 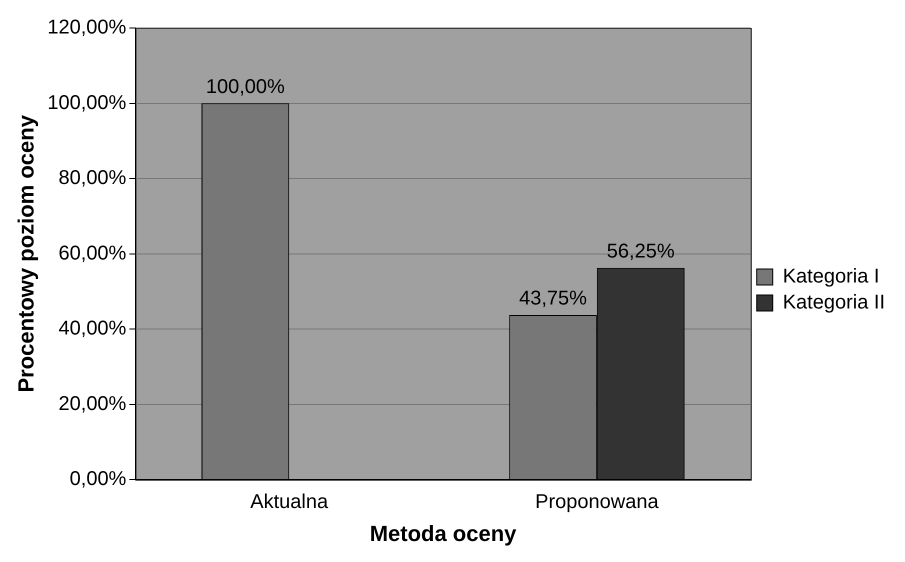 I want to click on y-tick-label: 40,00%, so click(x=92, y=329).